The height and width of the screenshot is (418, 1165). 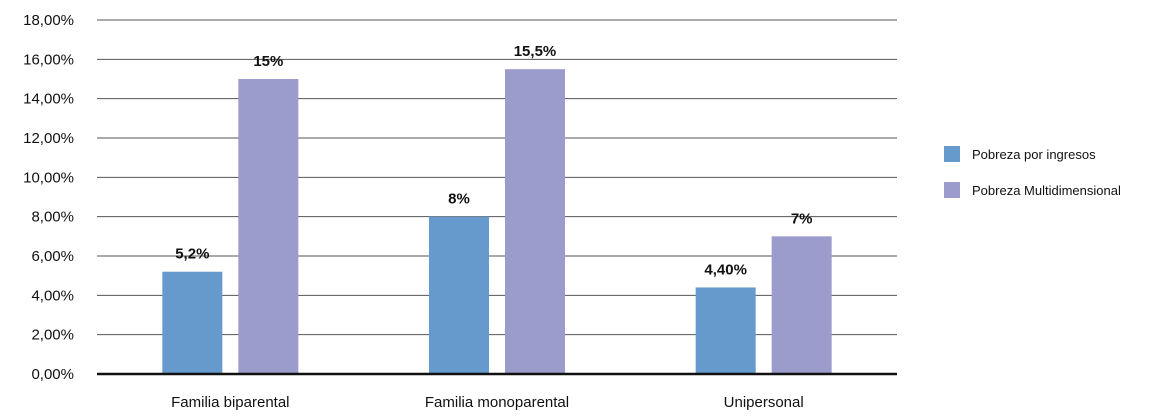 I want to click on y-tick-label: 2,00%, so click(x=52, y=335).